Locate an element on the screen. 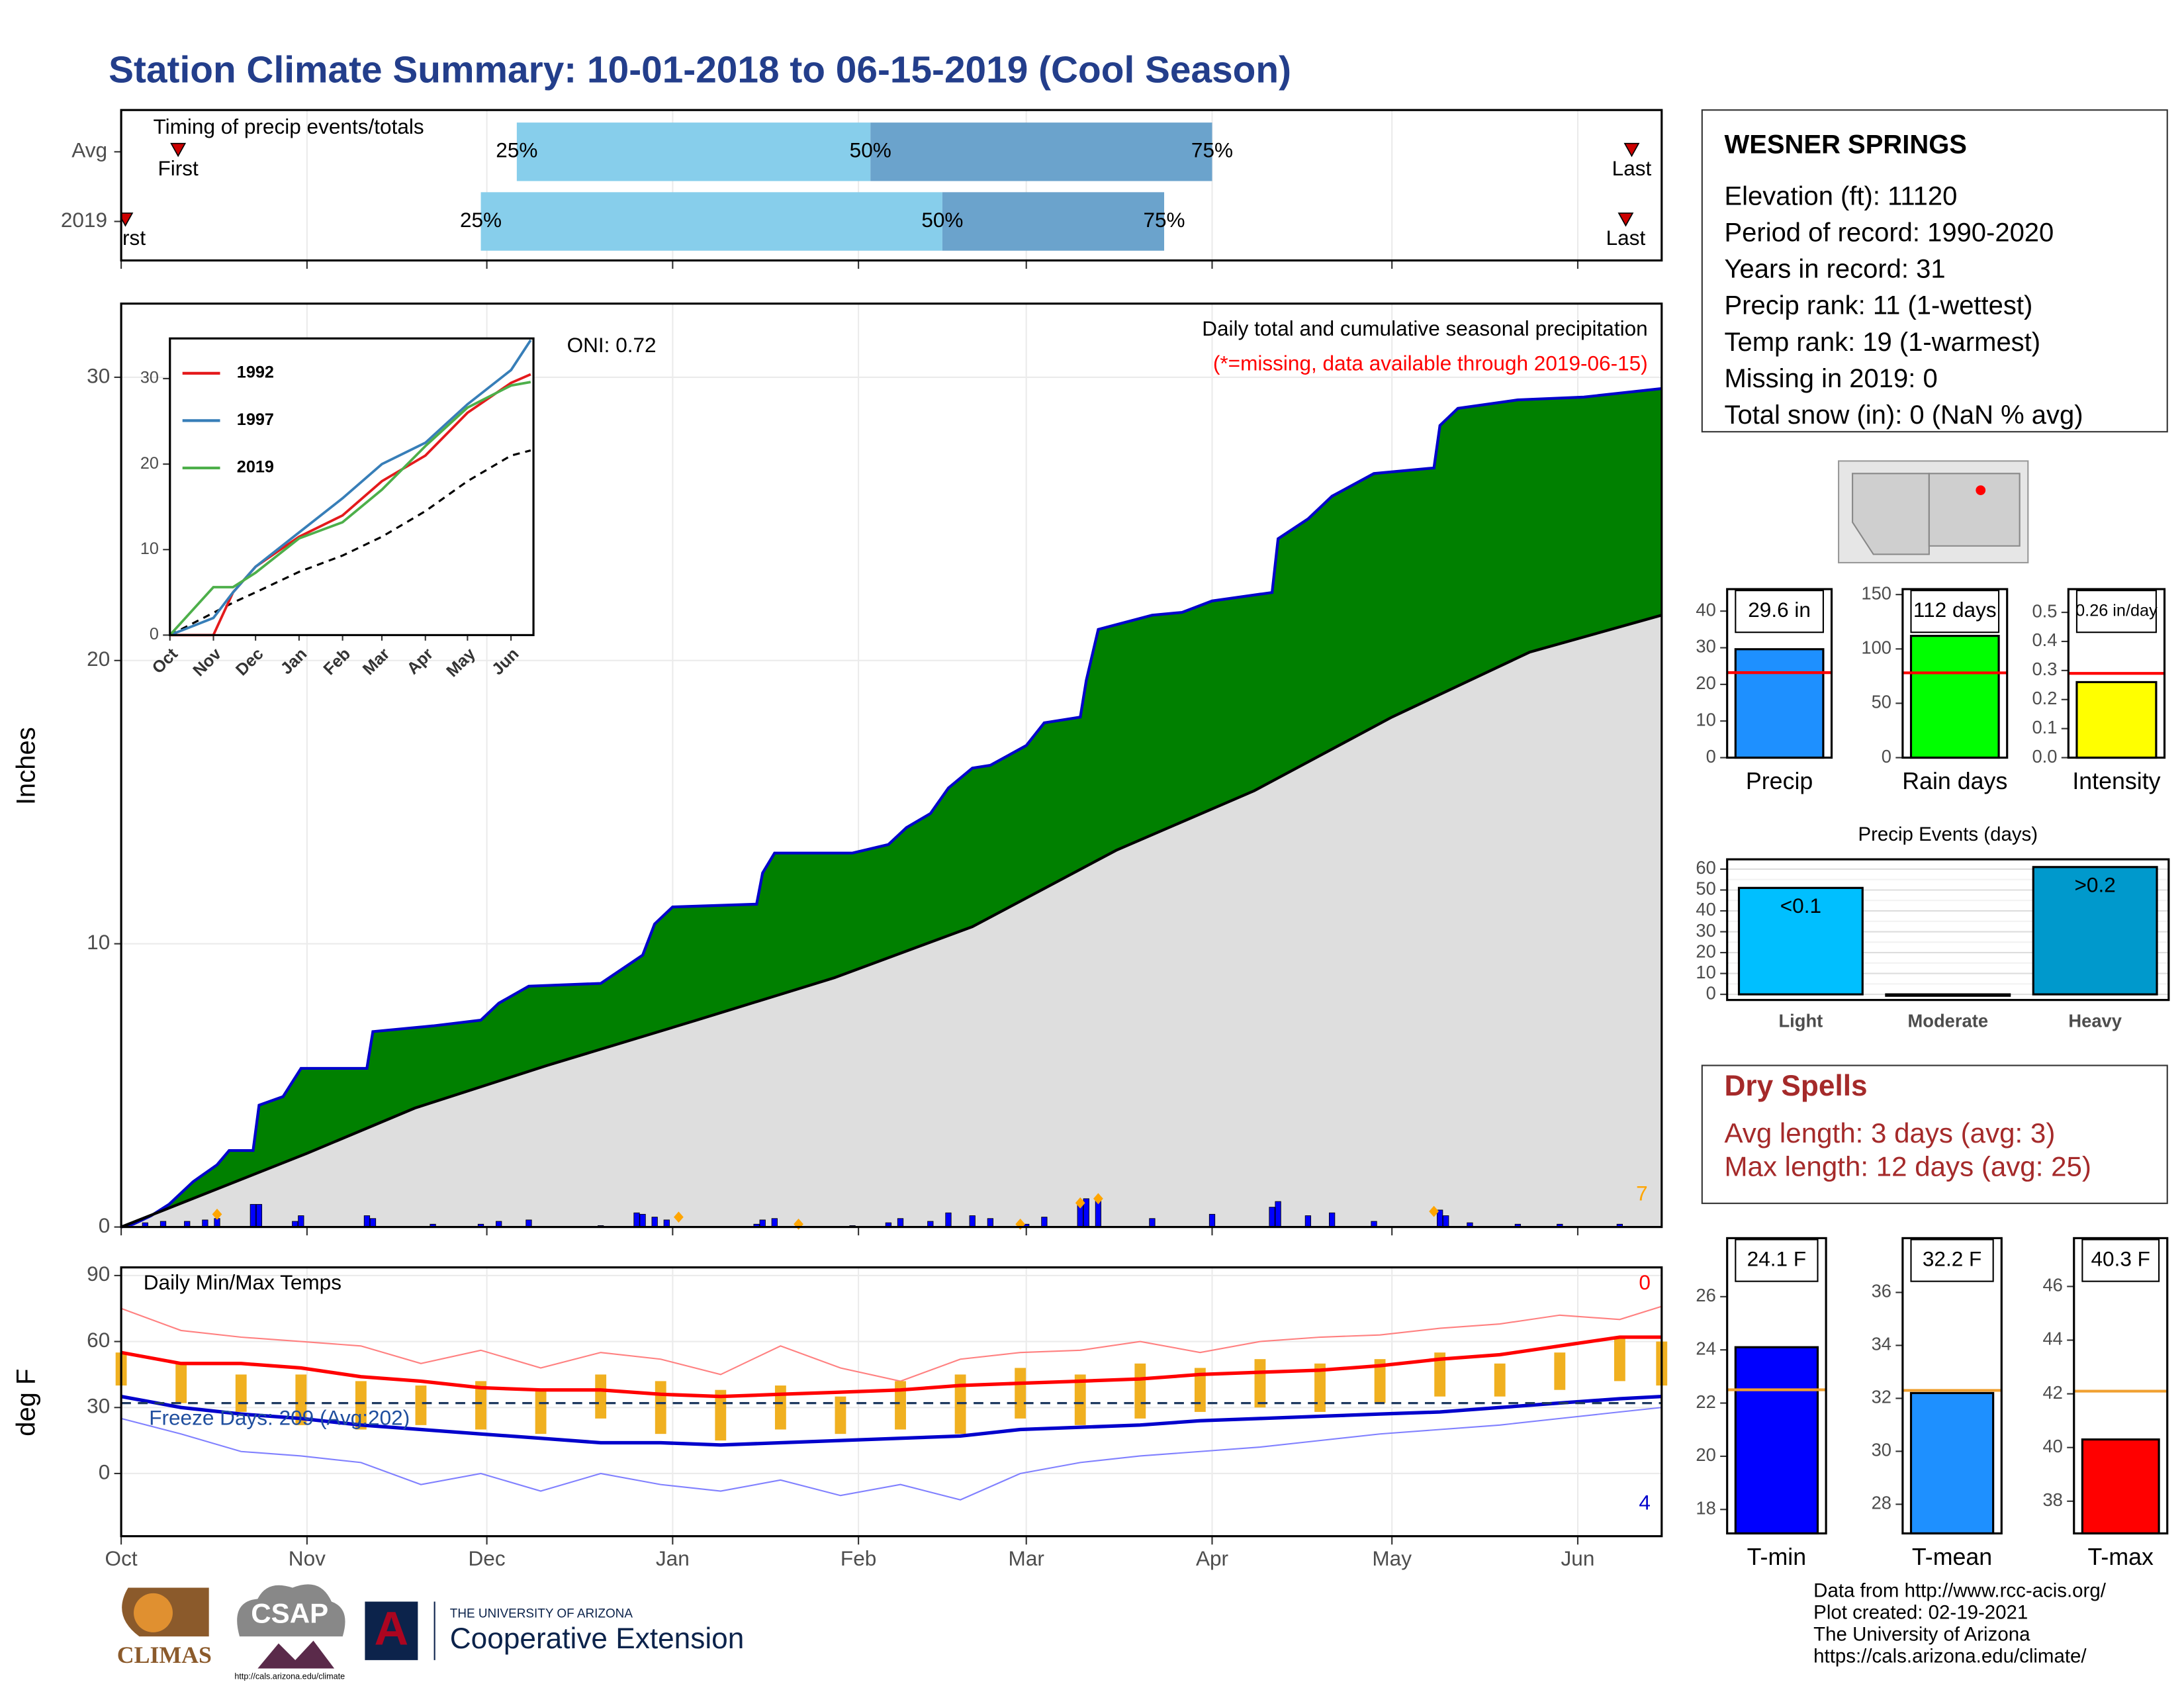  footer-line: Plot created: 02-19-2021 is located at coordinates (1920, 1613).